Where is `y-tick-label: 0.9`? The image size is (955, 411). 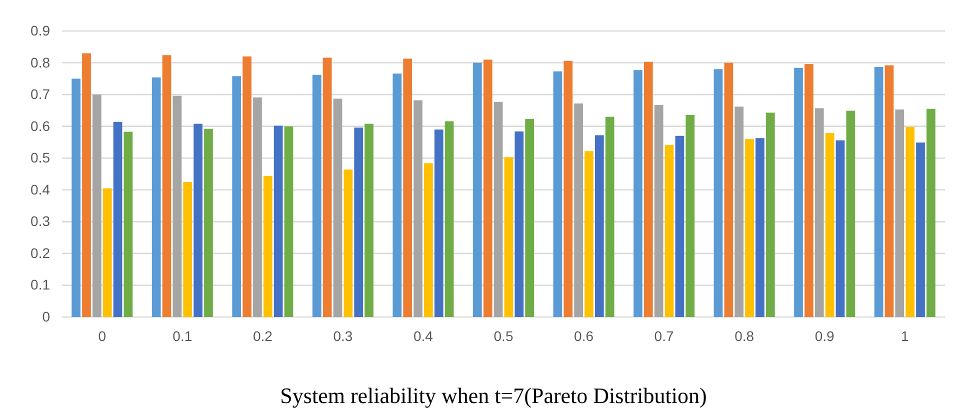
y-tick-label: 0.9 is located at coordinates (40, 30).